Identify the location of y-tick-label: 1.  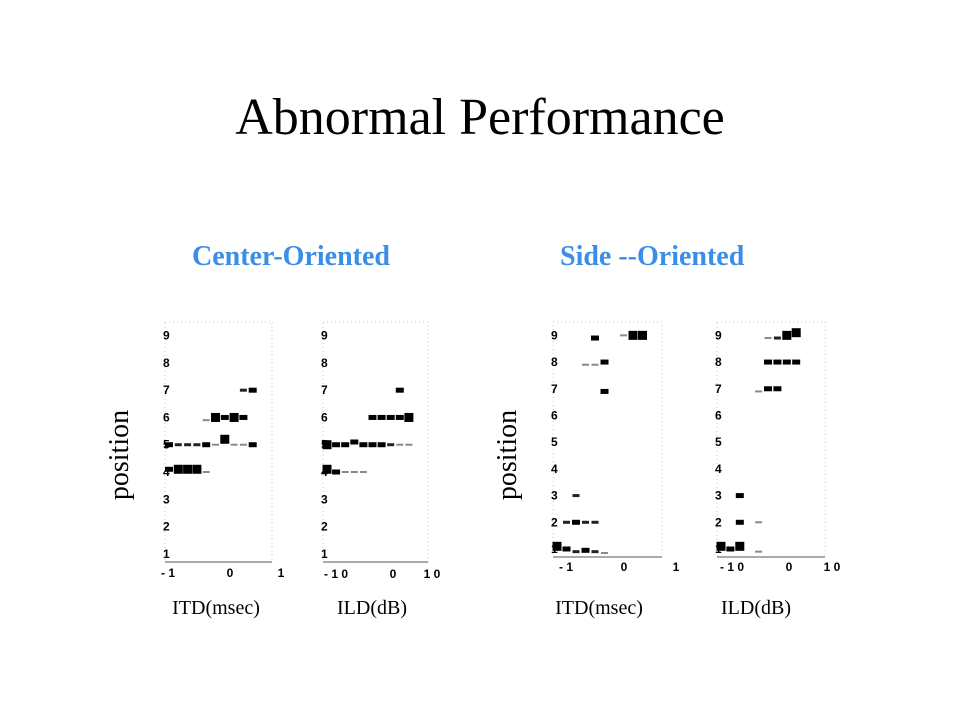
(324, 554).